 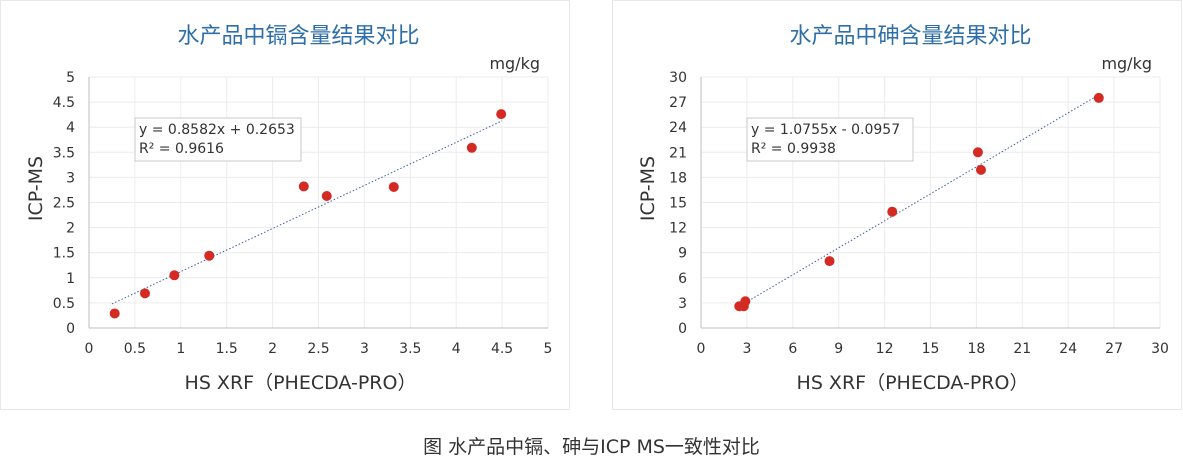 What do you see at coordinates (272, 349) in the screenshot?
I see `x-tick-label: 2` at bounding box center [272, 349].